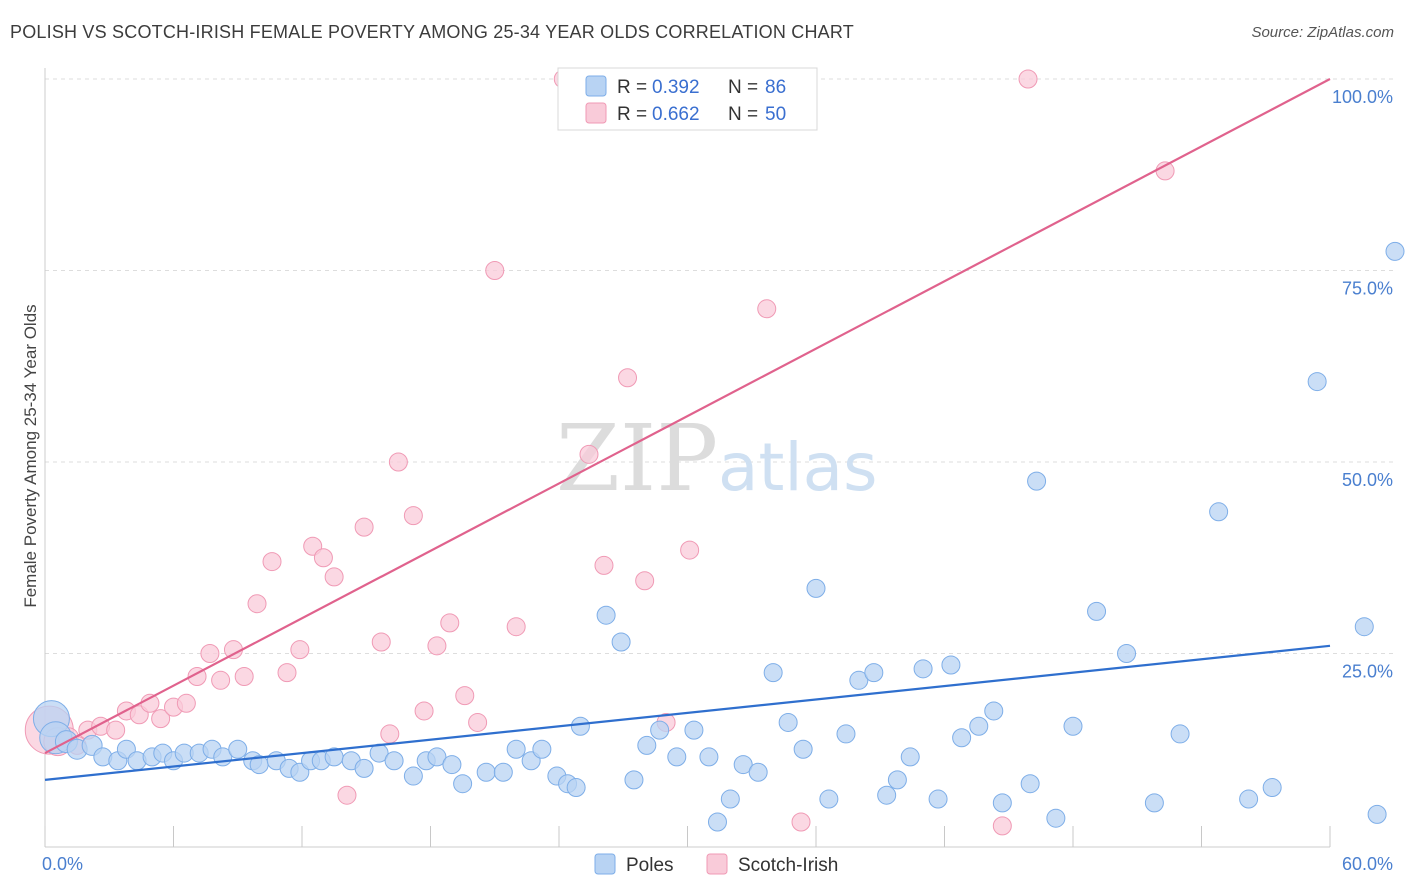 The width and height of the screenshot is (1406, 892). Describe the element at coordinates (1367, 672) in the screenshot. I see `y-tick-label: 25.0%` at that location.